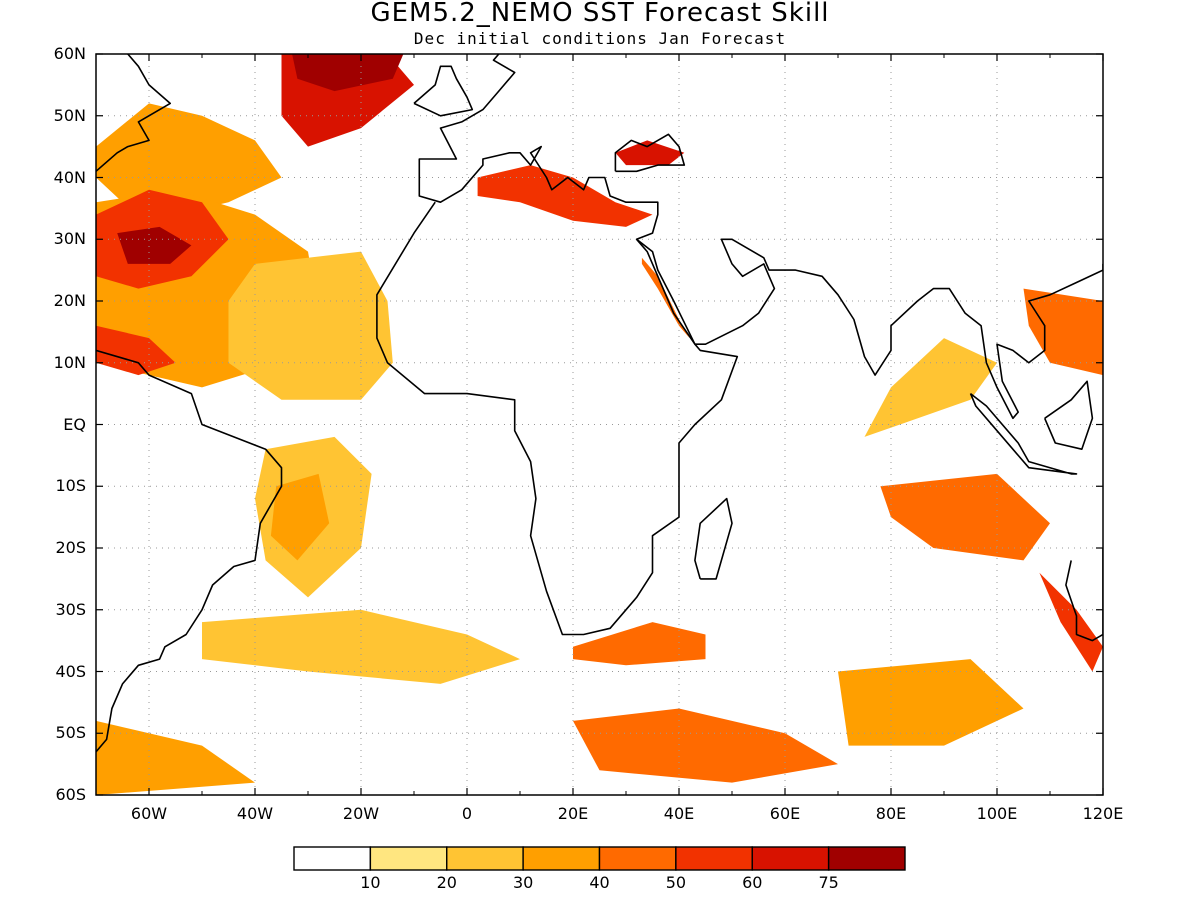 This screenshot has width=1200, height=900. I want to click on lon-label: 40W, so click(255, 813).